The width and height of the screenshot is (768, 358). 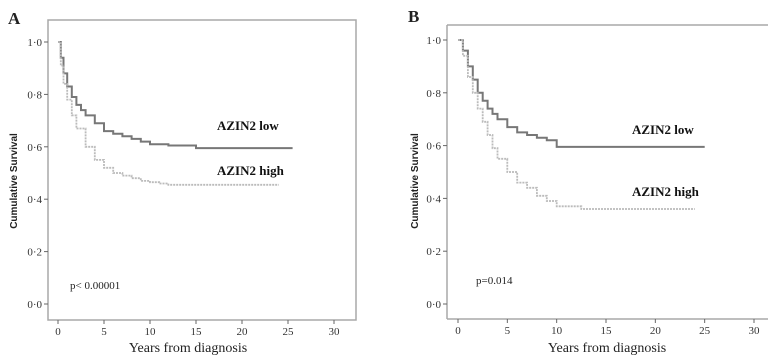 What do you see at coordinates (413, 16) in the screenshot?
I see `panel-label: B` at bounding box center [413, 16].